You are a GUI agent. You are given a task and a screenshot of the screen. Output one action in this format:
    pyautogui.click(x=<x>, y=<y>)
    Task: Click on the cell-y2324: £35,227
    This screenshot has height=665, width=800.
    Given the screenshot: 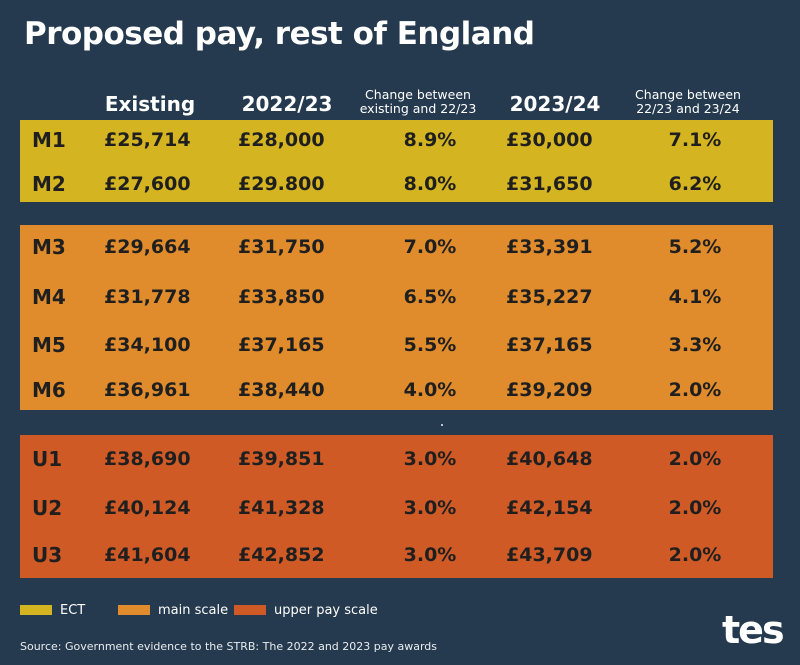 What is the action you would take?
    pyautogui.click(x=549, y=297)
    